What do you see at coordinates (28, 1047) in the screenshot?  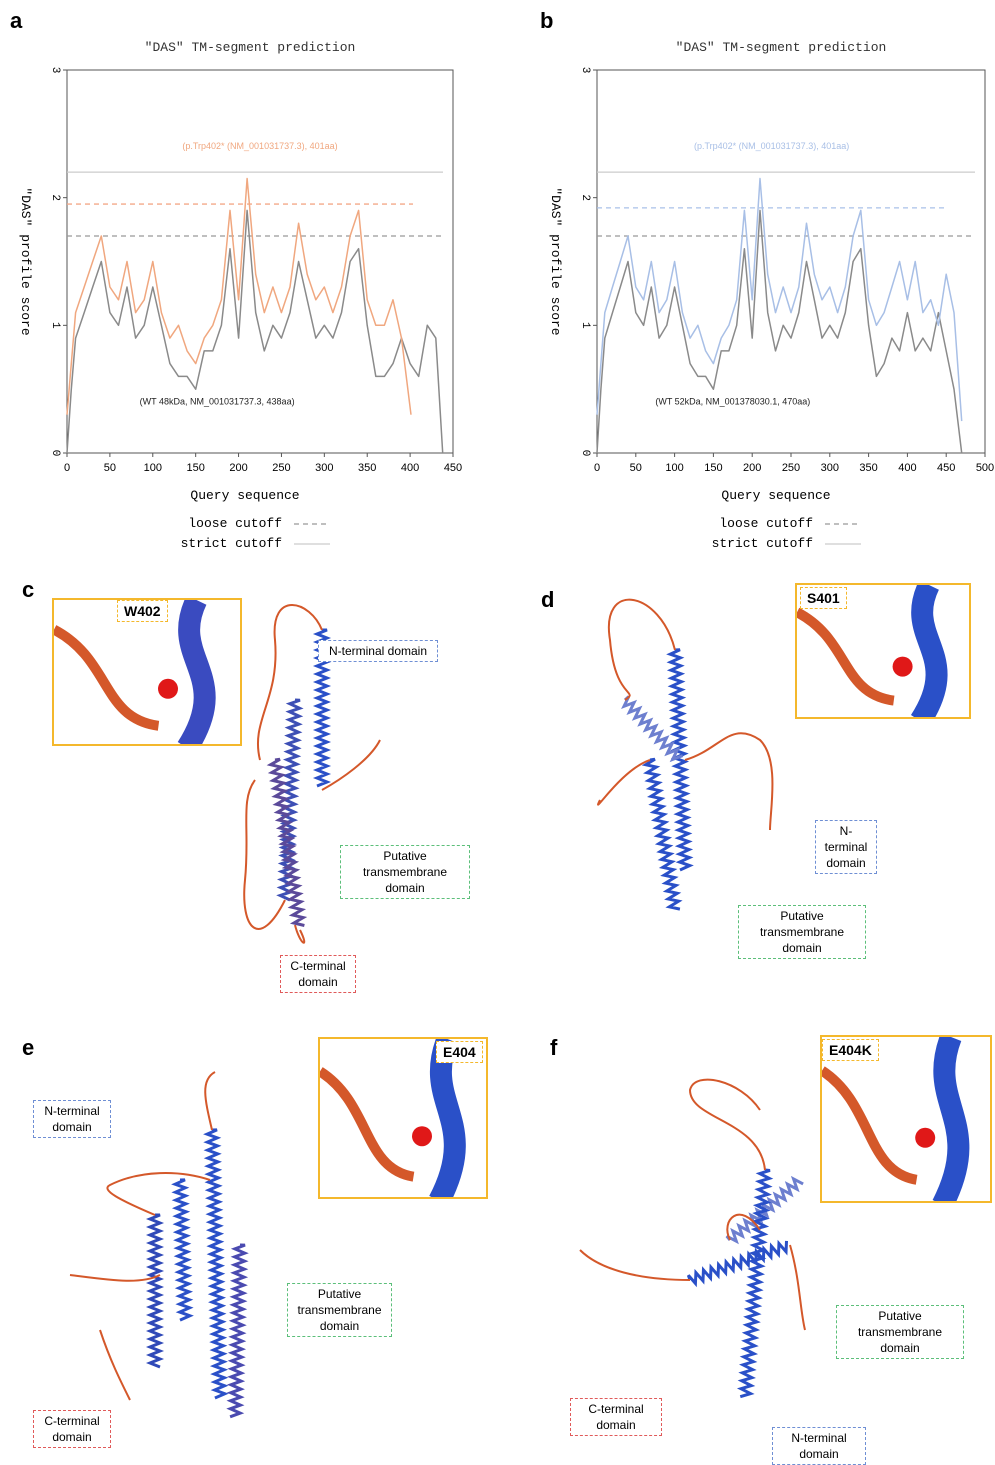 I see `panel-label: e` at bounding box center [28, 1047].